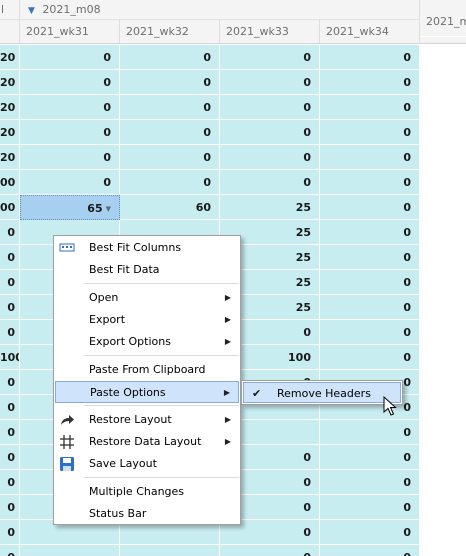 Image resolution: width=466 pixels, height=556 pixels. What do you see at coordinates (70, 207) in the screenshot?
I see `selected-cell: 65 ▼` at bounding box center [70, 207].